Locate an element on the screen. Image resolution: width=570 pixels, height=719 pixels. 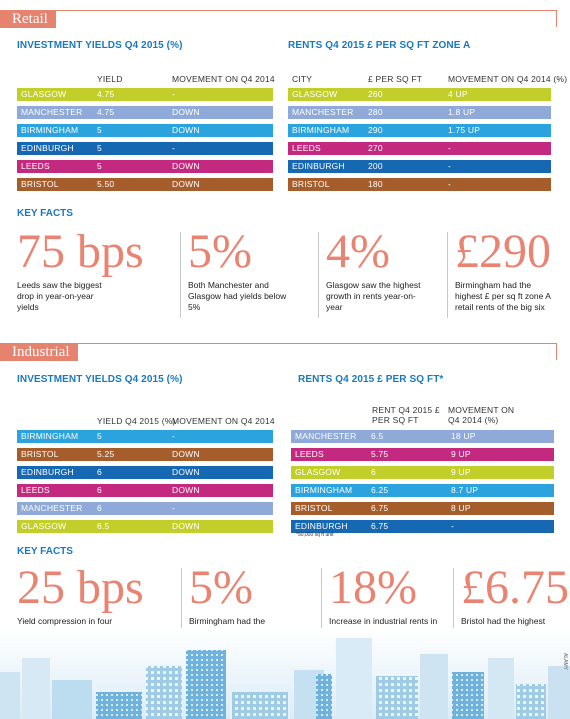
industrial-yields-header-yield: YIELD Q4 2015 (%) is located at coordinates (136, 421).